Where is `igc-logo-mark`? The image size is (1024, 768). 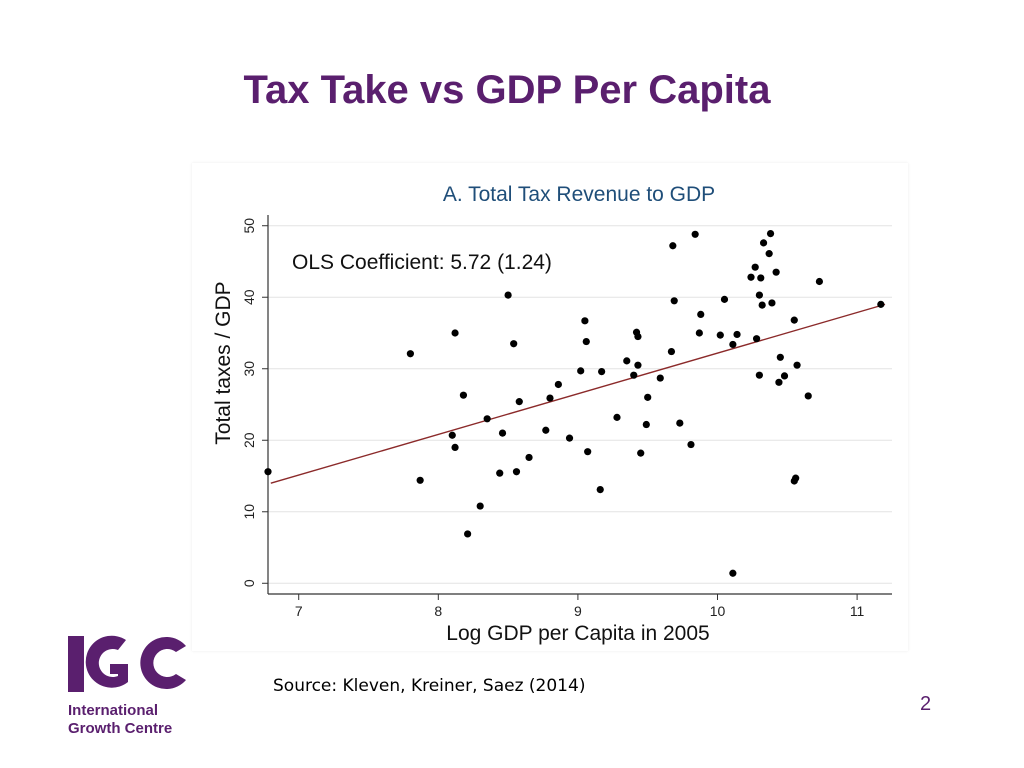 igc-logo-mark is located at coordinates (127, 663).